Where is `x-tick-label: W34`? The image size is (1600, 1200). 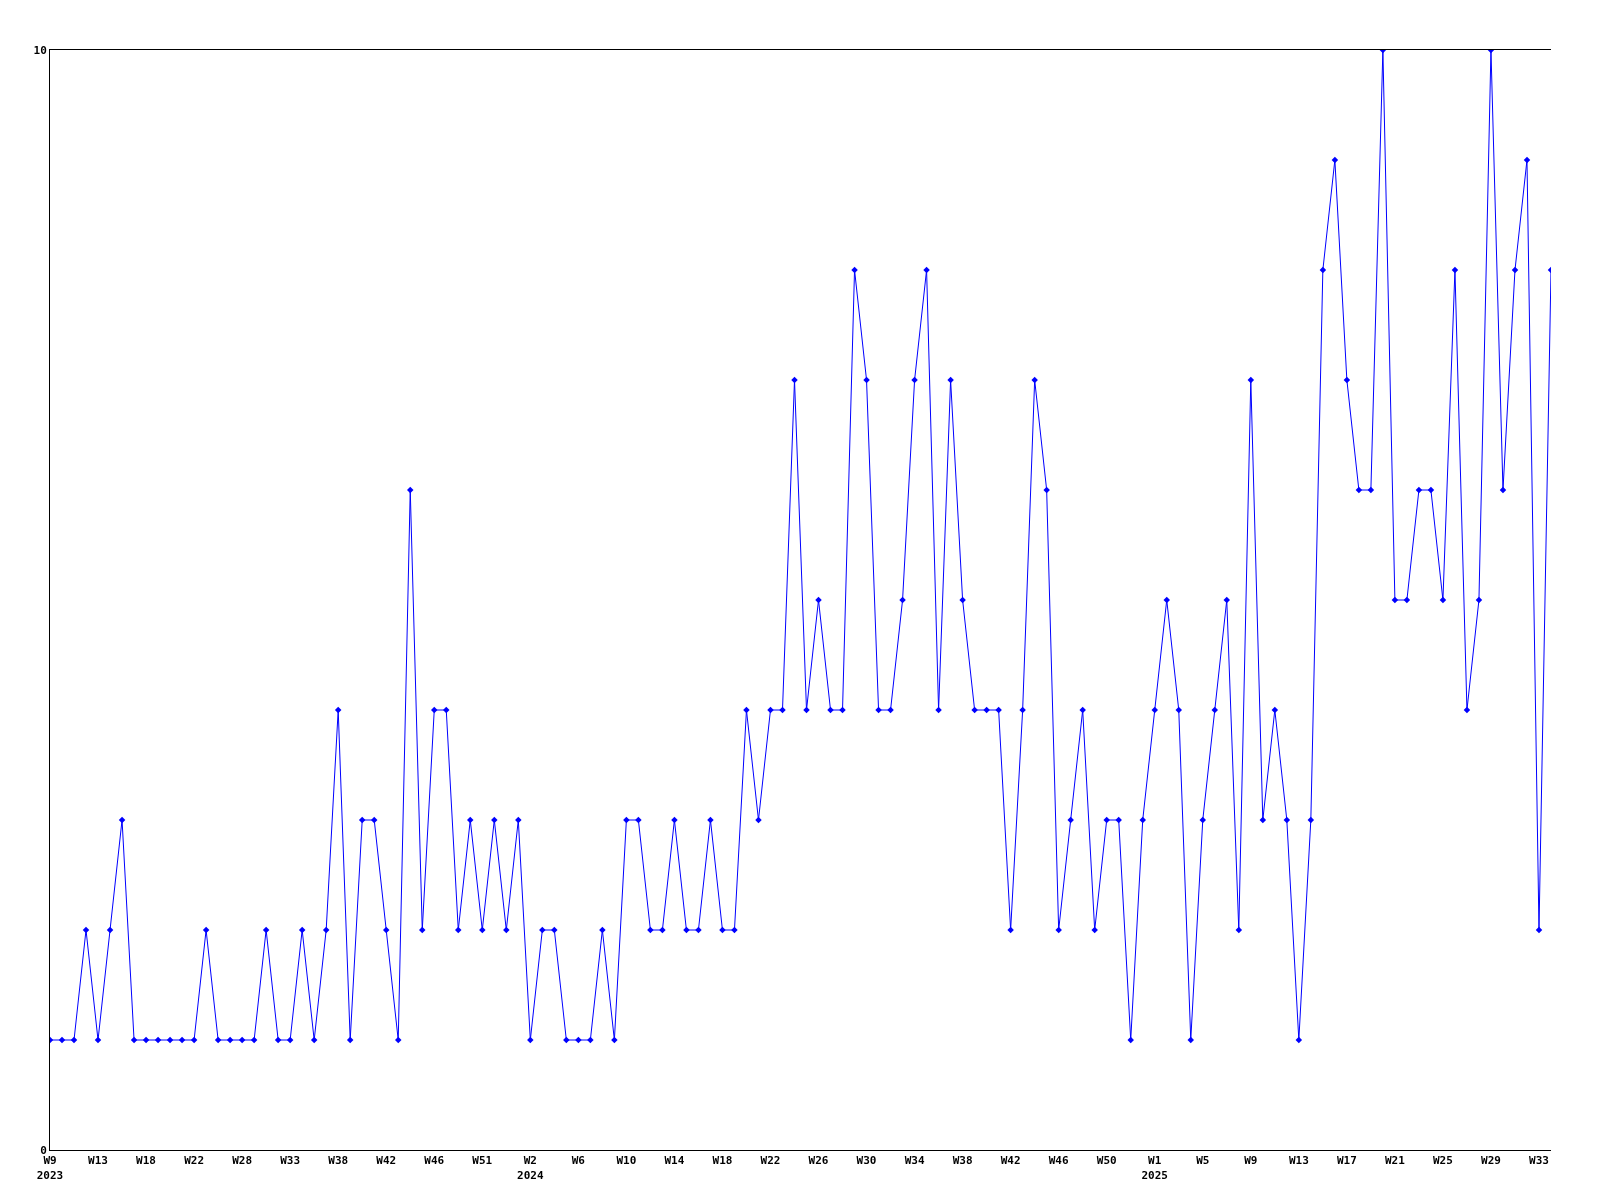 x-tick-label: W34 is located at coordinates (914, 1161).